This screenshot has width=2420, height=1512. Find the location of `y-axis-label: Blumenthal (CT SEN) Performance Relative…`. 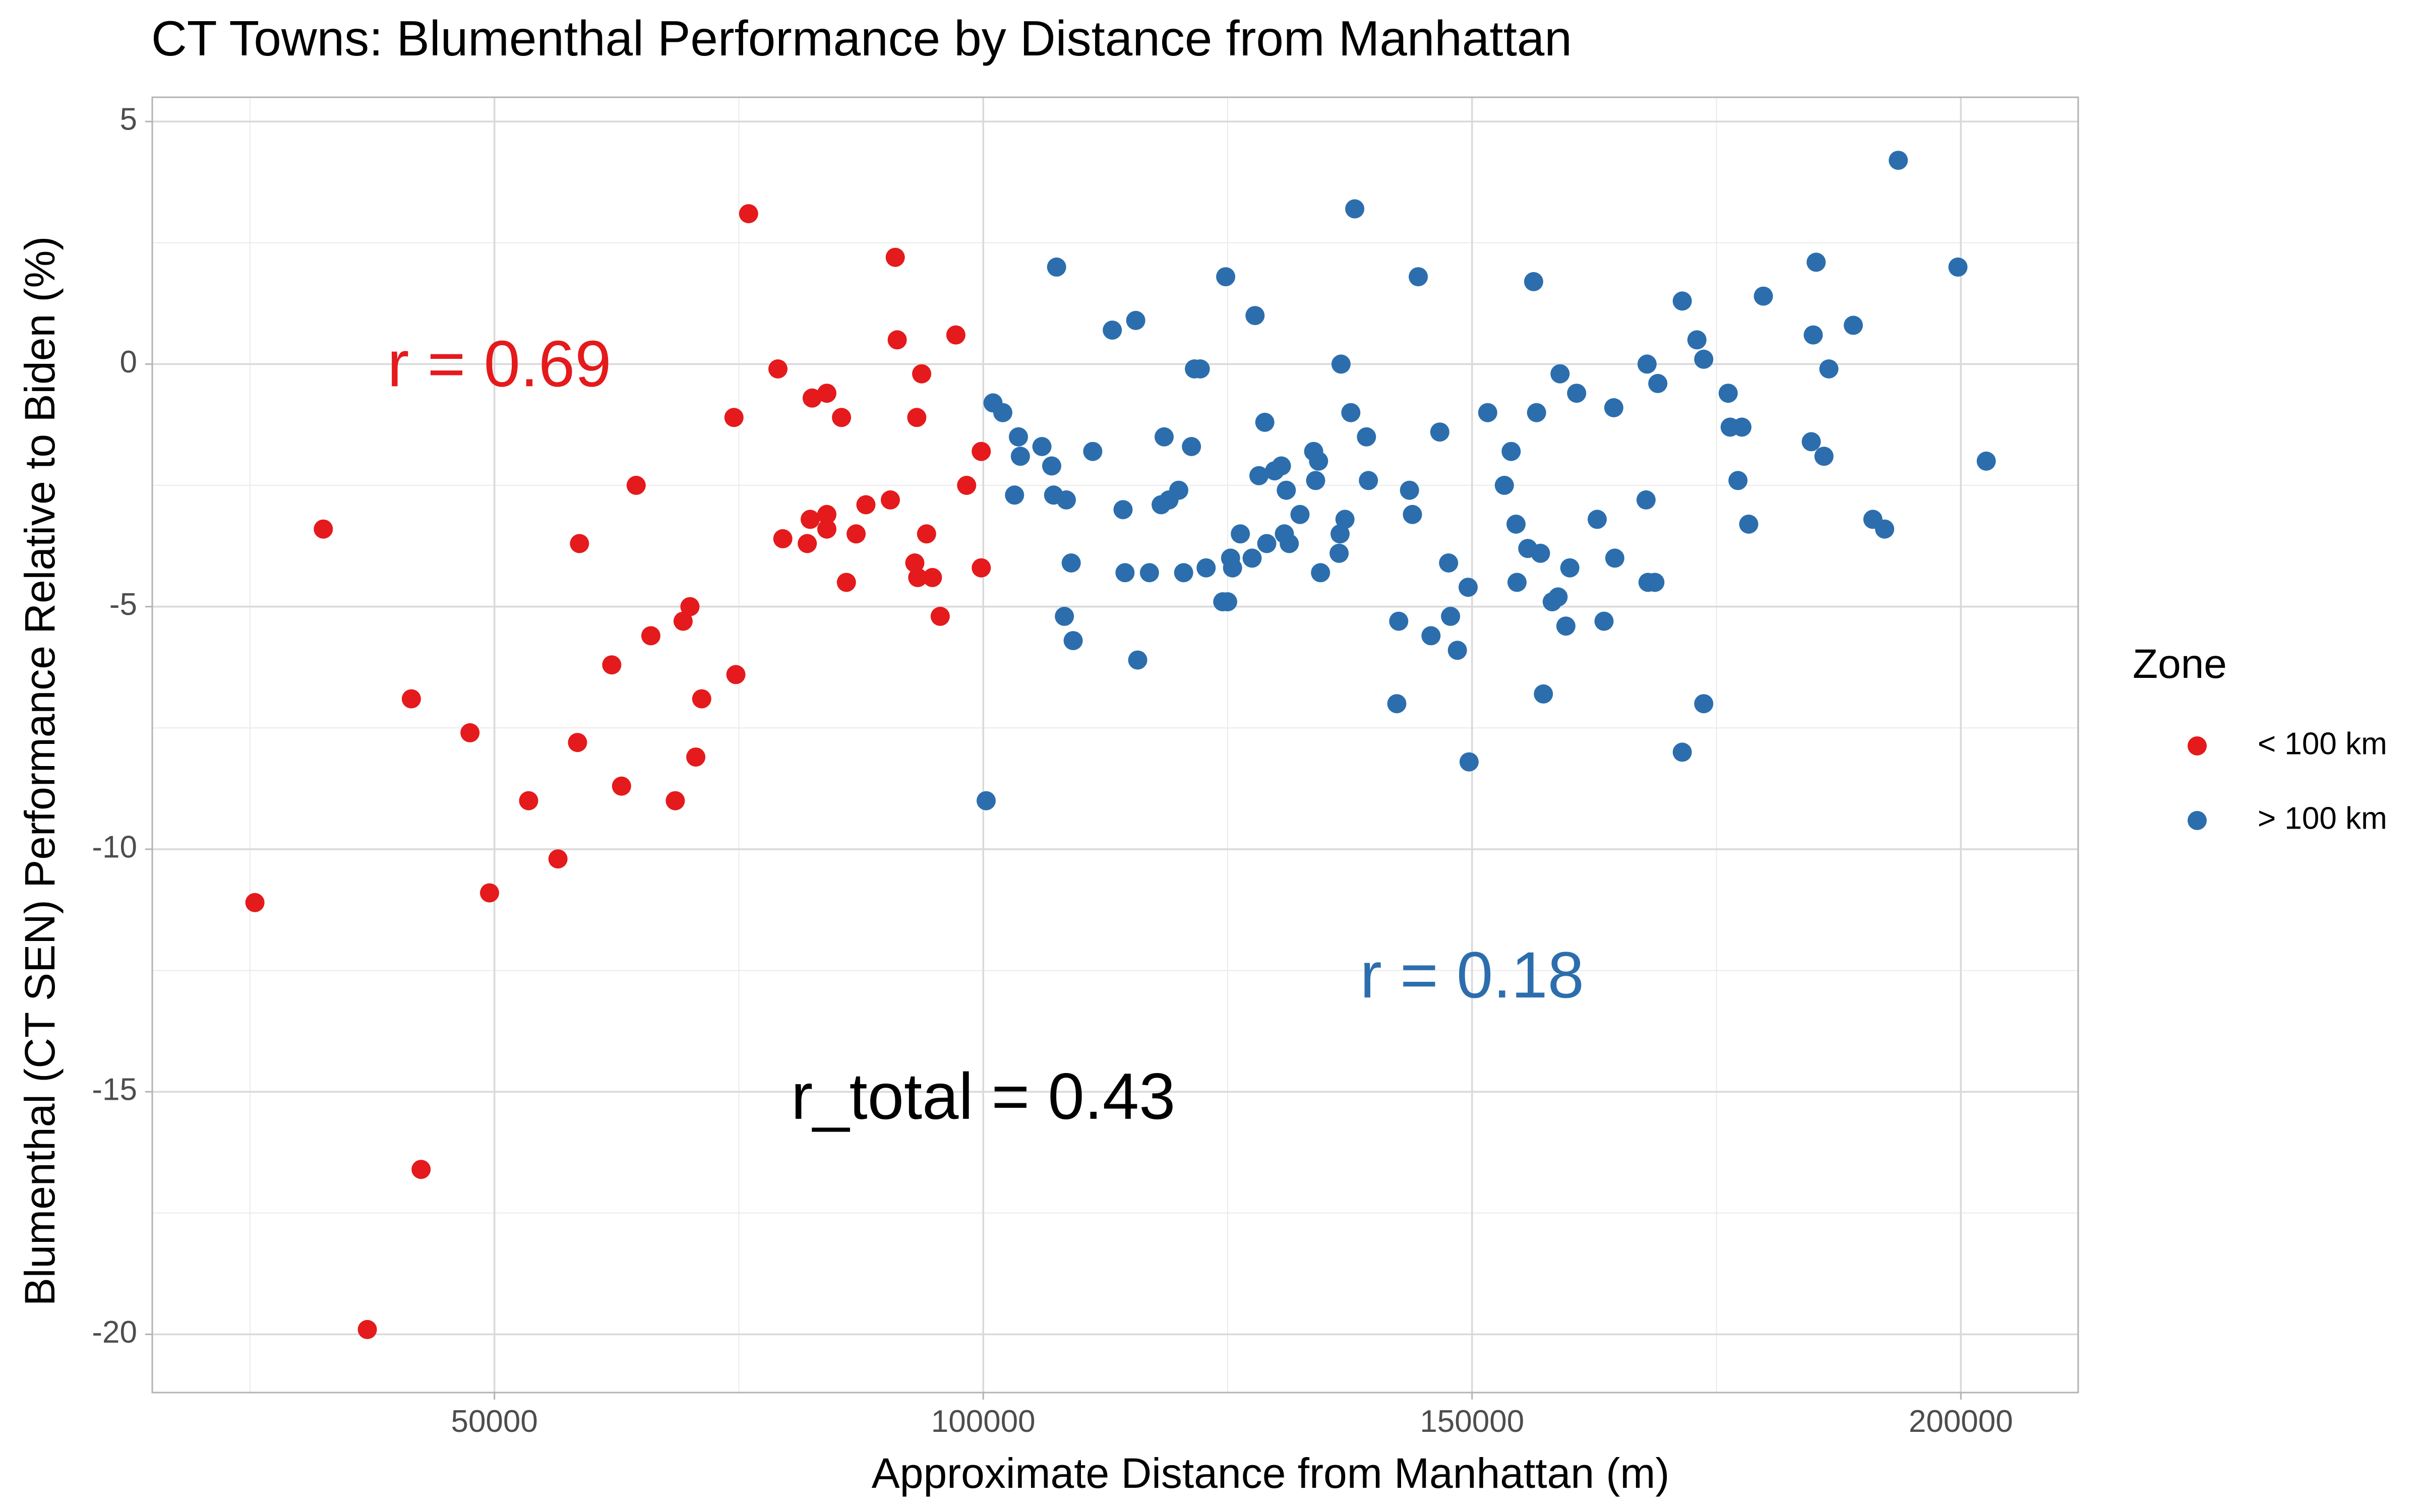

y-axis-label: Blumenthal (CT SEN) Performance Relative… is located at coordinates (40, 771).